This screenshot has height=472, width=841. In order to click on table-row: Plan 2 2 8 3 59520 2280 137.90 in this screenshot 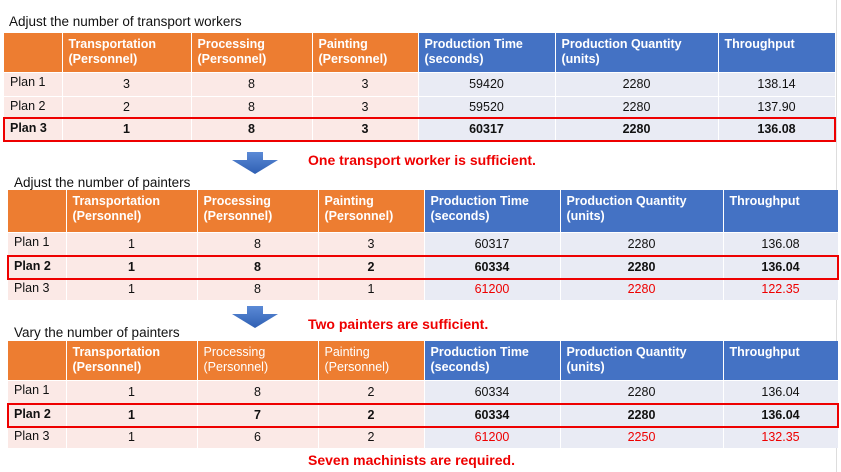, I will do `click(420, 106)`.